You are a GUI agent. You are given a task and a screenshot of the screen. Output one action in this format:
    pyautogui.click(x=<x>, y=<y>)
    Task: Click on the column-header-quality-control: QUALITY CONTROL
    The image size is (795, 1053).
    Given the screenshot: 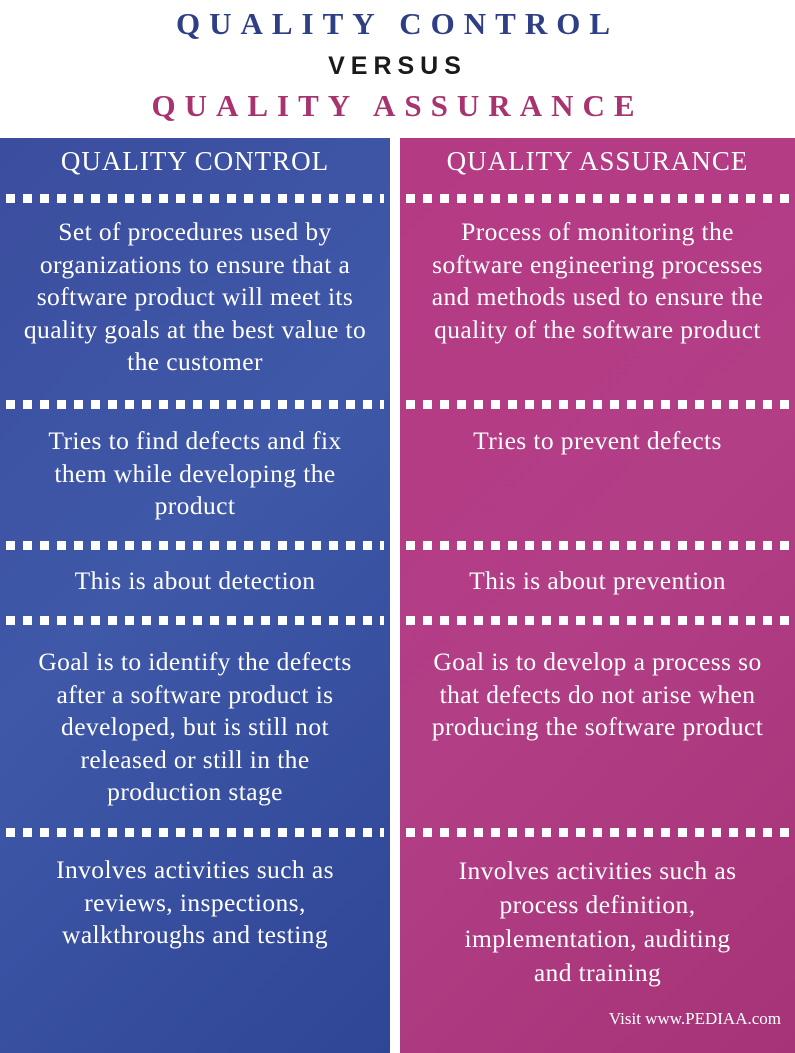 What is the action you would take?
    pyautogui.click(x=195, y=161)
    